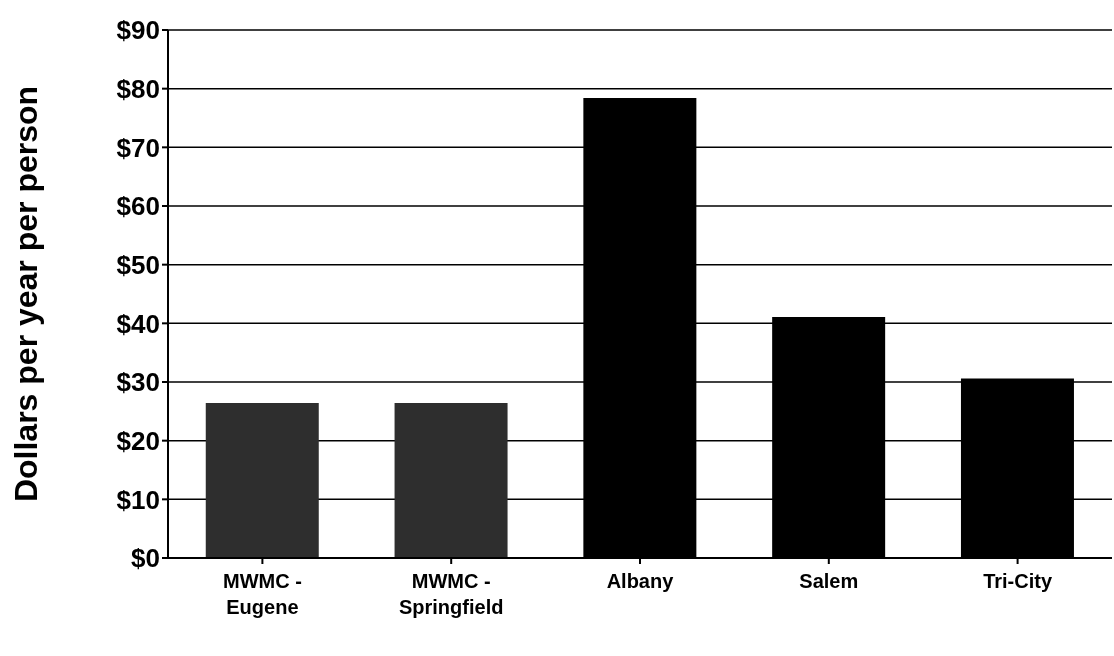  What do you see at coordinates (138, 382) in the screenshot?
I see `y-tick-label: $30` at bounding box center [138, 382].